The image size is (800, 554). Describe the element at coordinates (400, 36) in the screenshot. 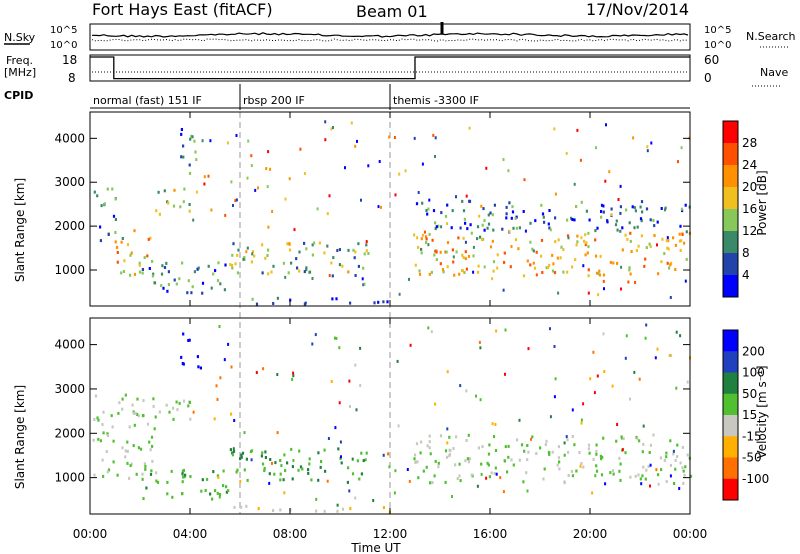

I see `noise-panel: N.Sky 10^5 10^0 10^5 10^0 N.Search` at that location.